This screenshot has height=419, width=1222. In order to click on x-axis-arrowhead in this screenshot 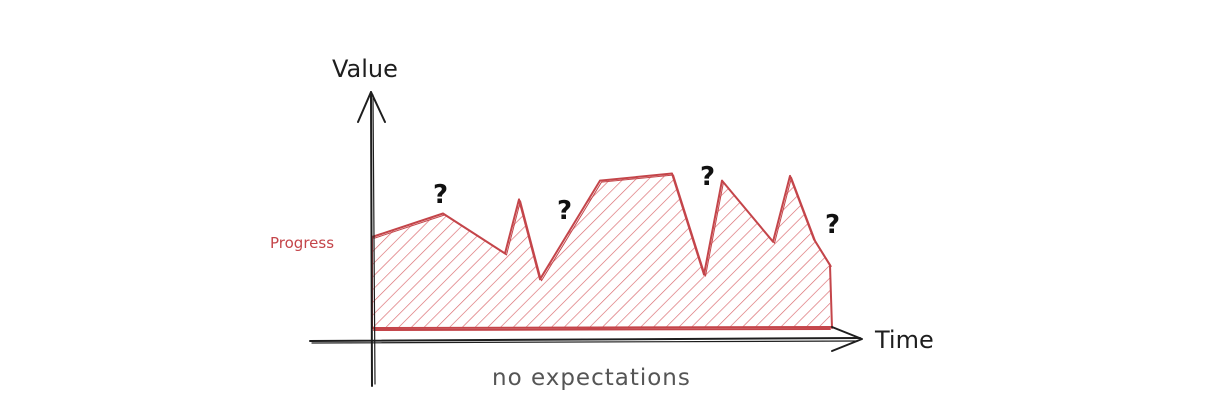, I will do `click(847, 339)`.